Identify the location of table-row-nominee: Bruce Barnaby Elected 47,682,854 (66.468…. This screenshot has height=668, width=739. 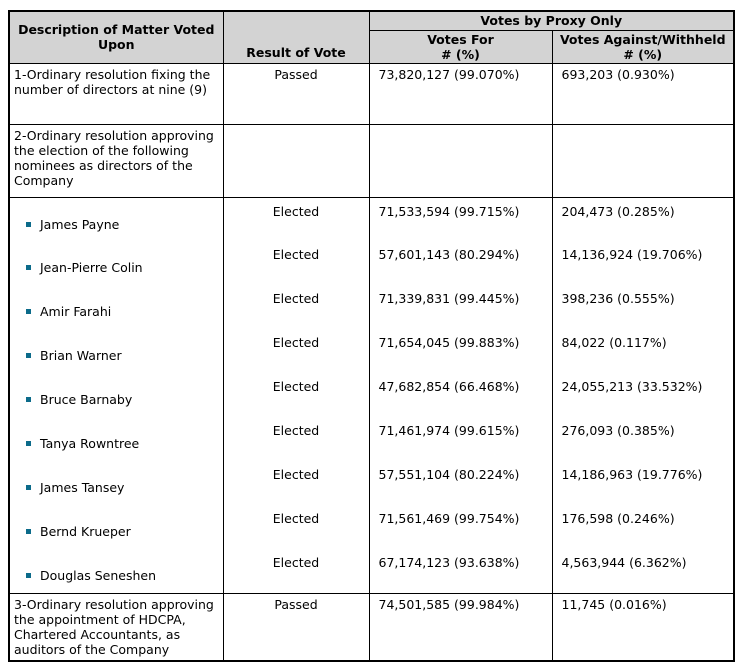
(371, 395).